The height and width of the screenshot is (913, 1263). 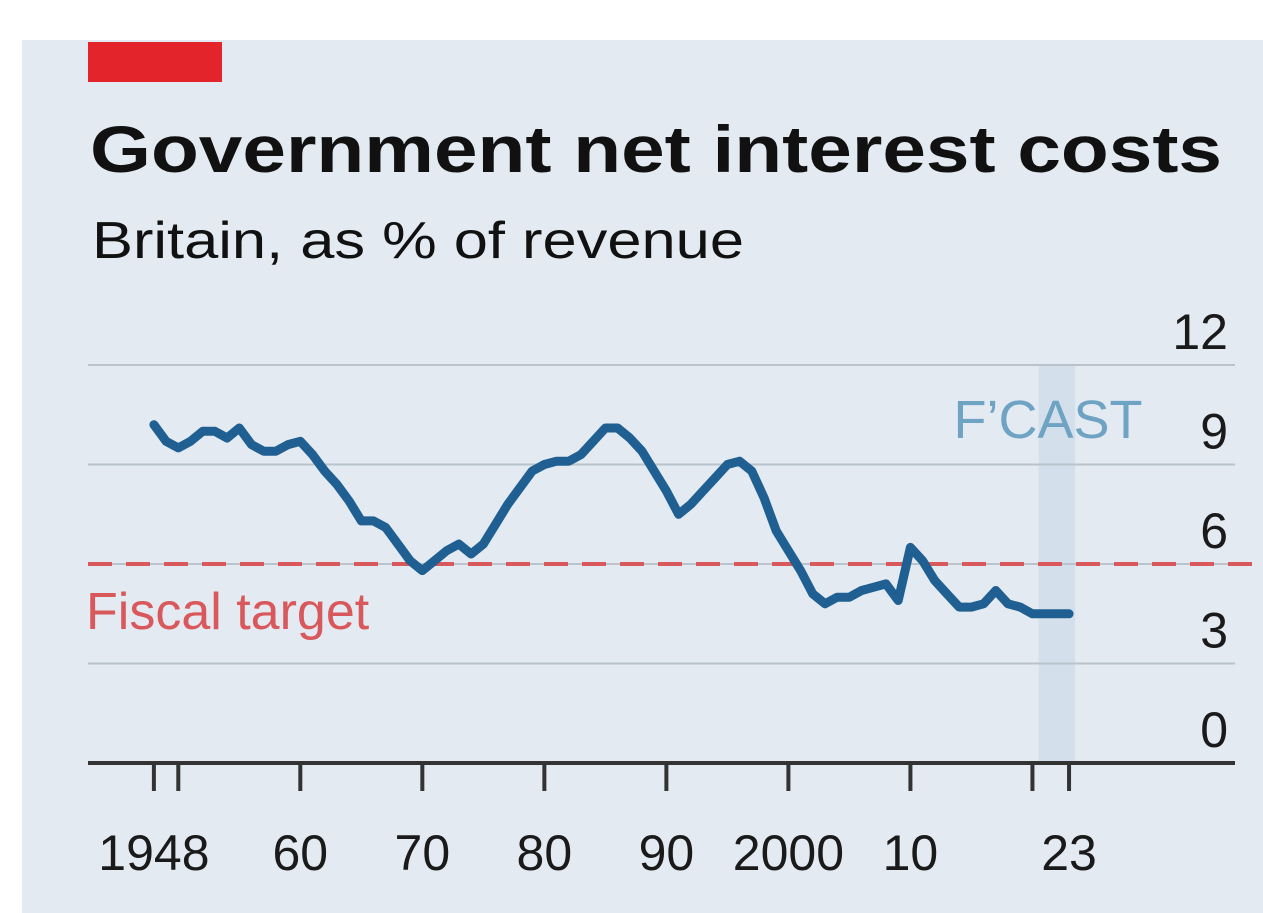 What do you see at coordinates (1069, 853) in the screenshot?
I see `x-tick-label: 23` at bounding box center [1069, 853].